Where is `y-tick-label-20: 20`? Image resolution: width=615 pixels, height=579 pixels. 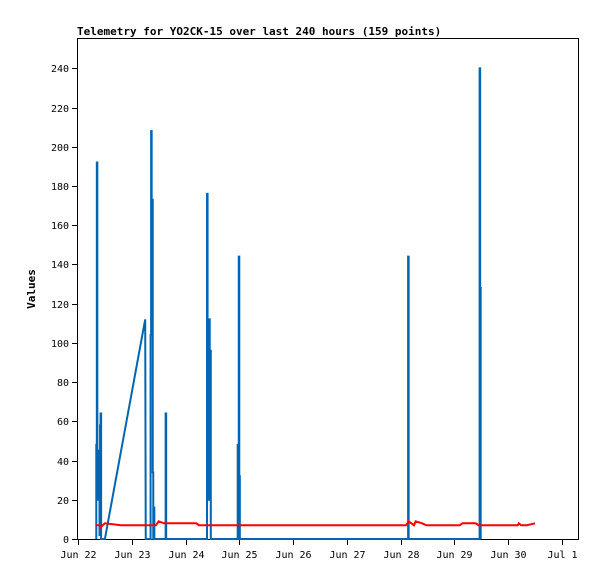
y-tick-label-20: 20 is located at coordinates (63, 501).